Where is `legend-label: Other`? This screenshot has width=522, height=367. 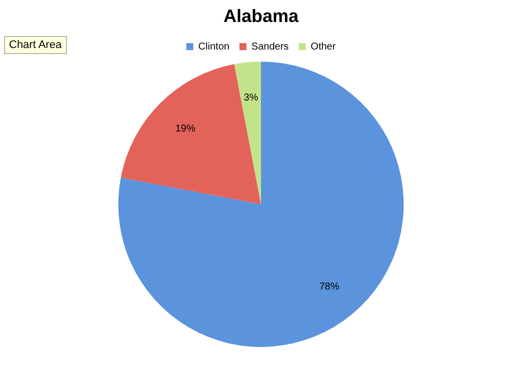 legend-label: Other is located at coordinates (323, 46).